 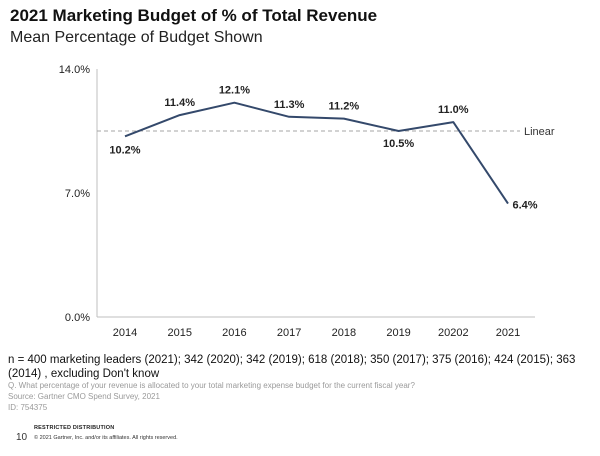 What do you see at coordinates (234, 333) in the screenshot?
I see `x-tick-label: 2016` at bounding box center [234, 333].